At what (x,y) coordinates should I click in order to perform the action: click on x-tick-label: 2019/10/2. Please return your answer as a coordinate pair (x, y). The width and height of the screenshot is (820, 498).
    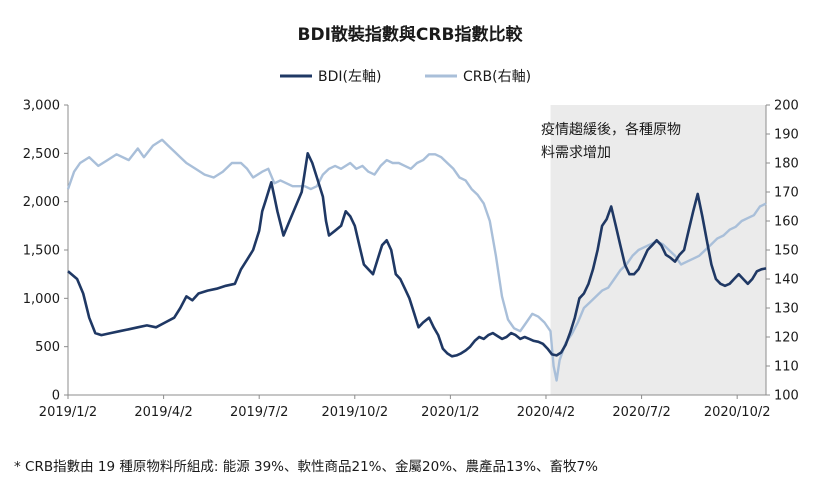
    Looking at the image, I should click on (354, 412).